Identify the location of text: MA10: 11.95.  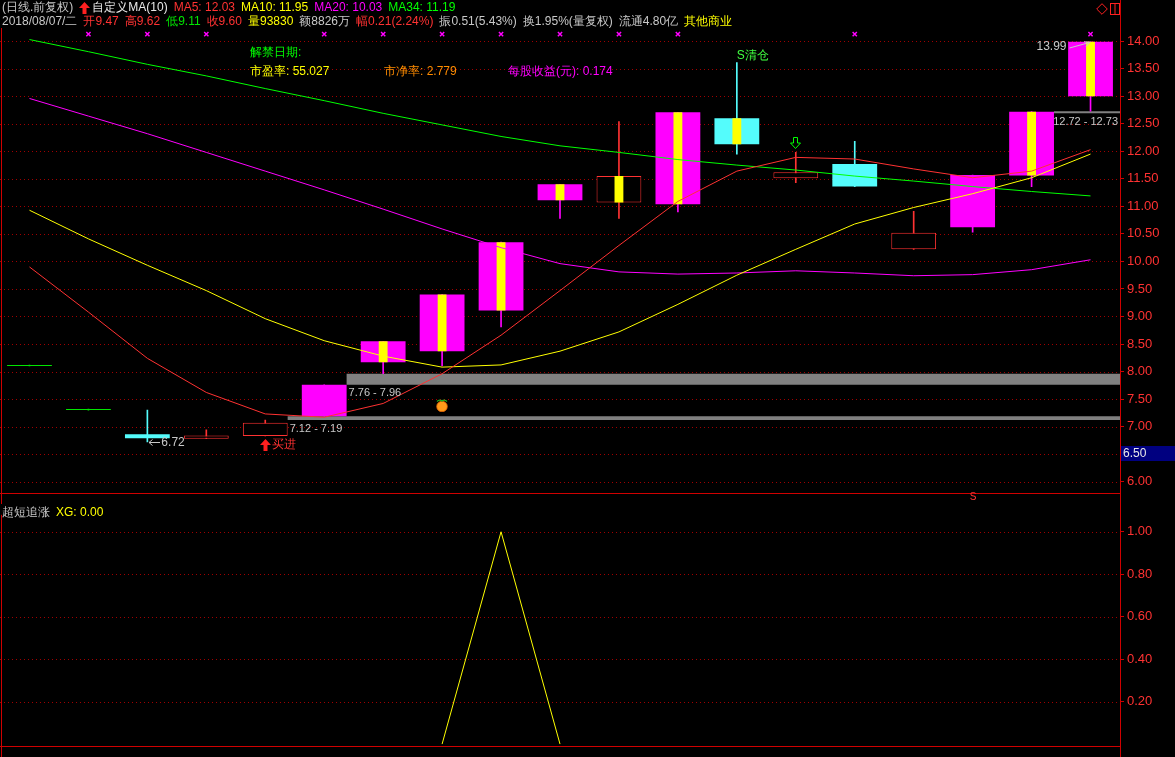
(275, 7).